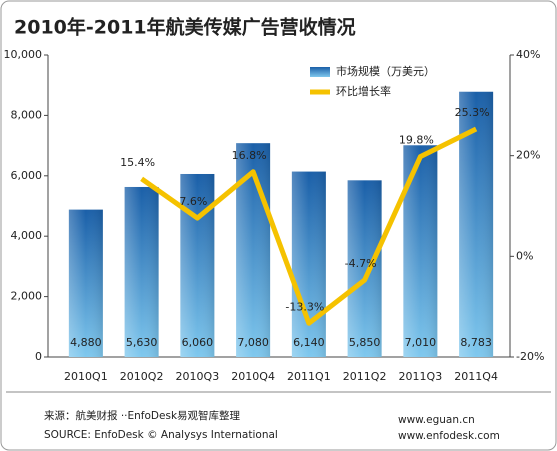 Image resolution: width=557 pixels, height=451 pixels. Describe the element at coordinates (142, 376) in the screenshot. I see `x-tick-label: 2010Q2` at that location.